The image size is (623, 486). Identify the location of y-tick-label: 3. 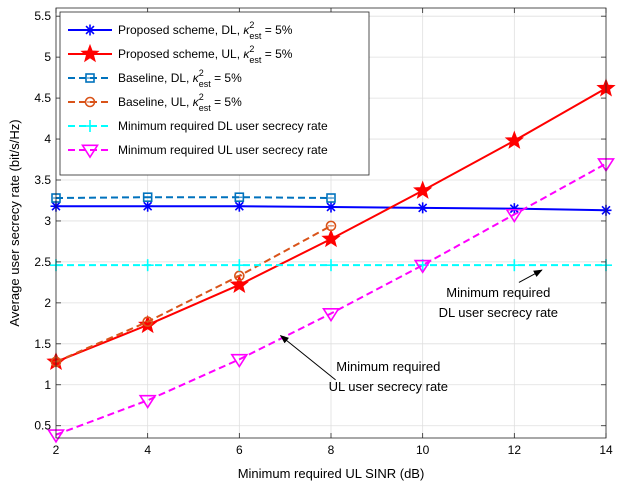
(47, 221).